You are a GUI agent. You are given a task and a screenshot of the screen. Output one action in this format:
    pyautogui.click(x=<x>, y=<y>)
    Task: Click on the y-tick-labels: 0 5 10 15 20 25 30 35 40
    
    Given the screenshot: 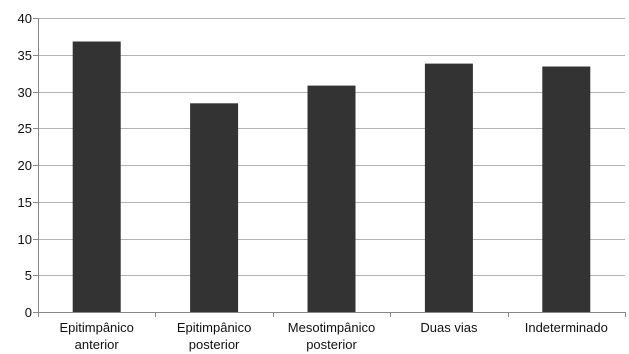 What is the action you would take?
    pyautogui.click(x=25, y=165)
    